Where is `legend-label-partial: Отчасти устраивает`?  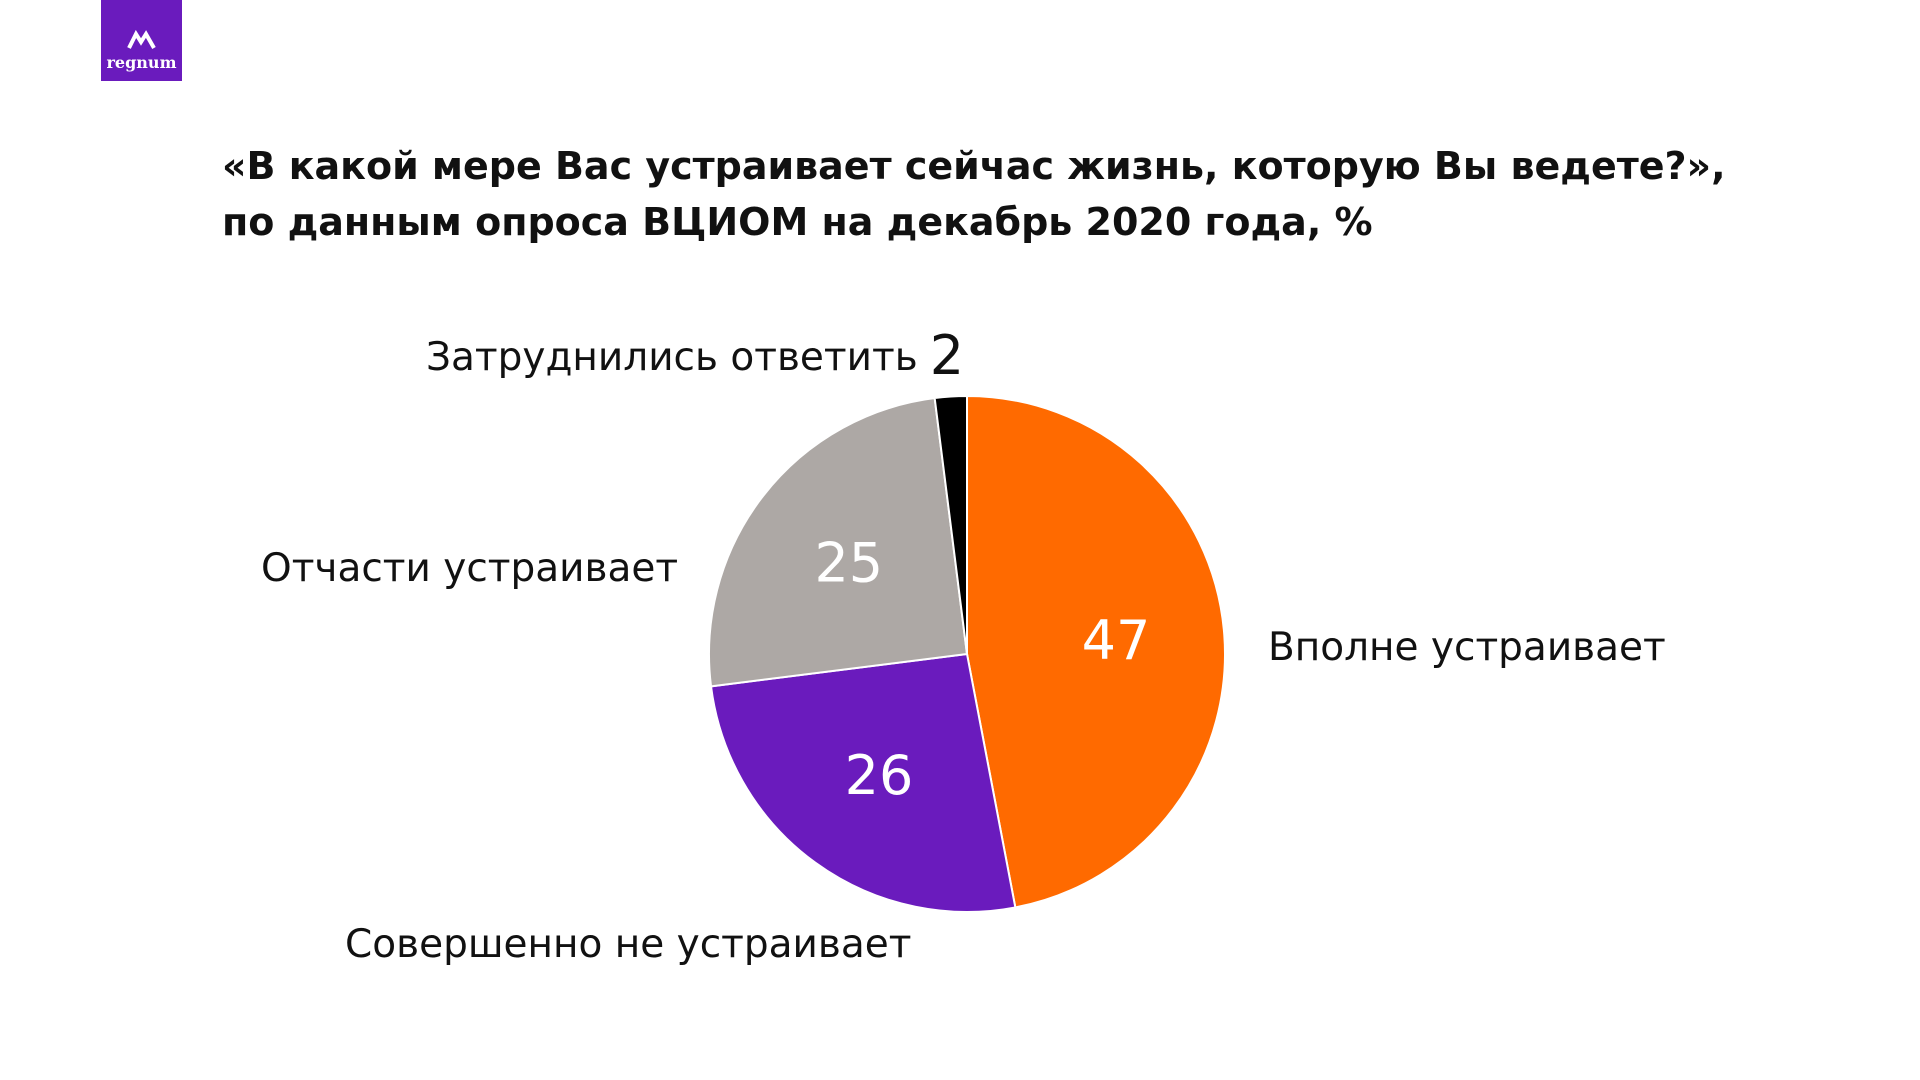
legend-label-partial: Отчасти устраивает is located at coordinates (469, 568).